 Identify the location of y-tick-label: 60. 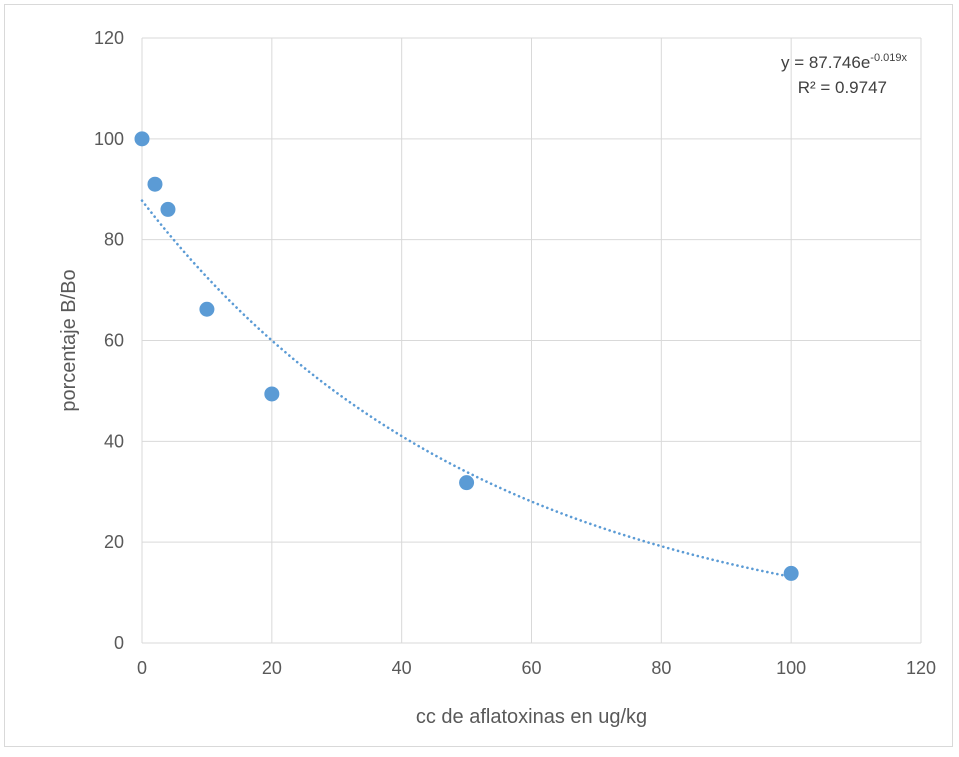
(114, 341).